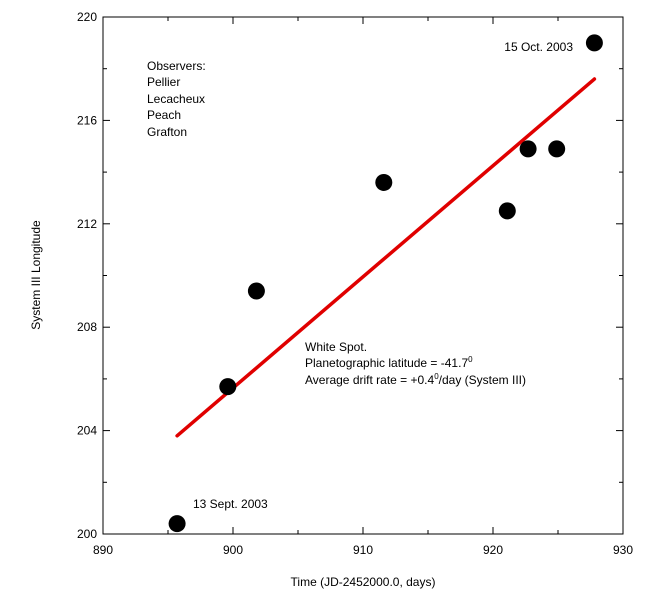 This screenshot has width=649, height=615. What do you see at coordinates (87, 120) in the screenshot?
I see `y-tick-label: 216` at bounding box center [87, 120].